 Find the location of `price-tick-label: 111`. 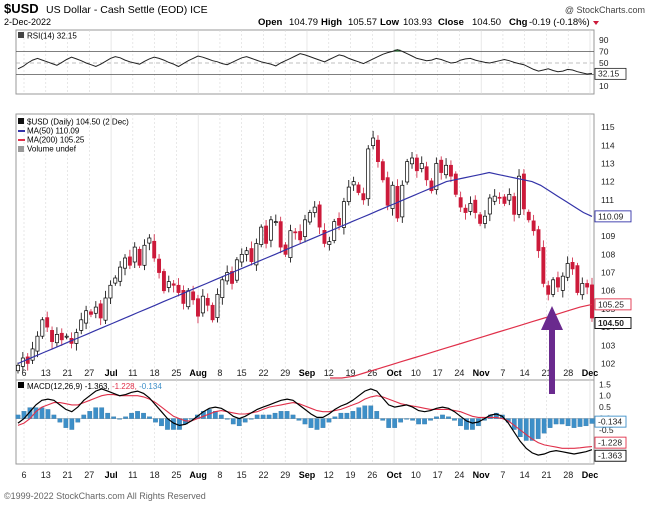

price-tick-label: 111 is located at coordinates (607, 200).